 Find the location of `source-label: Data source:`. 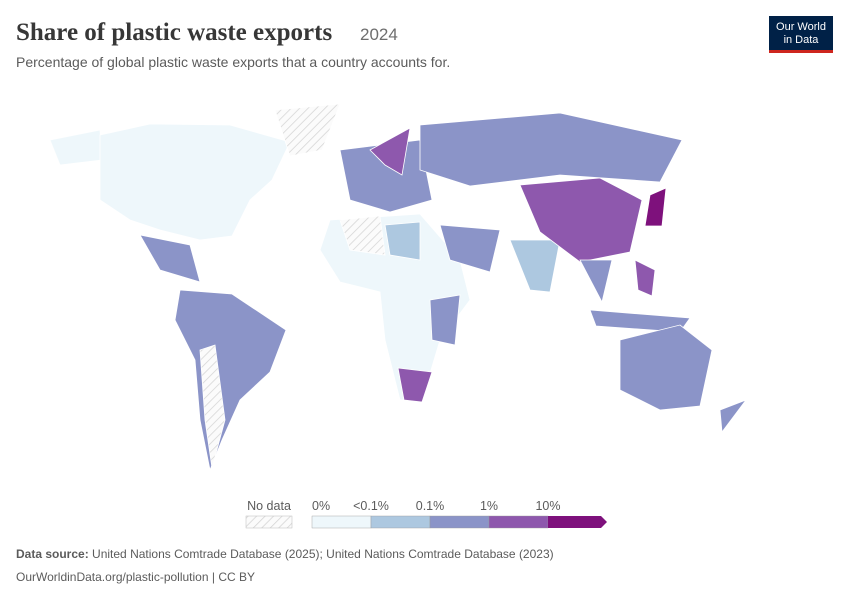

source-label: Data source: is located at coordinates (52, 554).